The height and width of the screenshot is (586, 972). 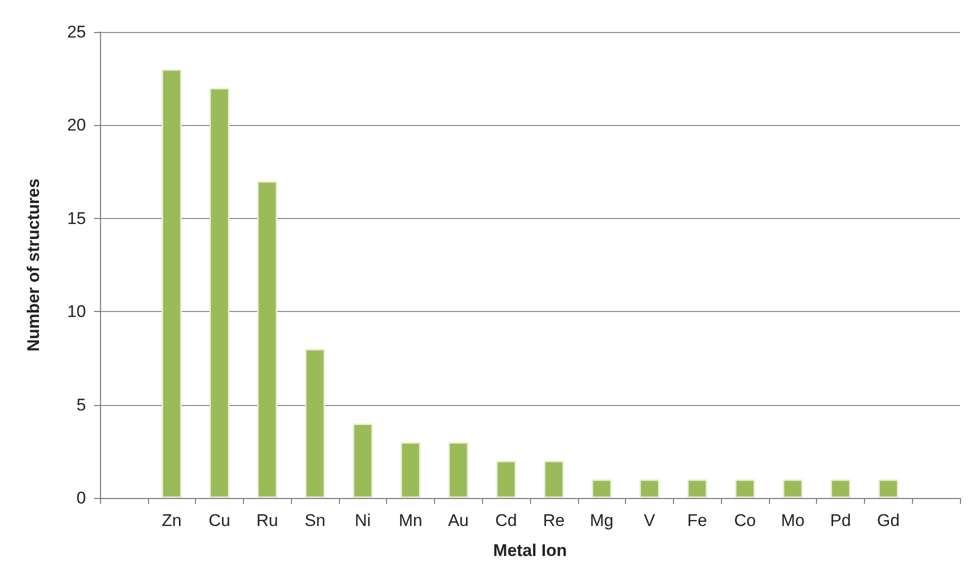 I want to click on x-tick-label: Re, so click(x=554, y=520).